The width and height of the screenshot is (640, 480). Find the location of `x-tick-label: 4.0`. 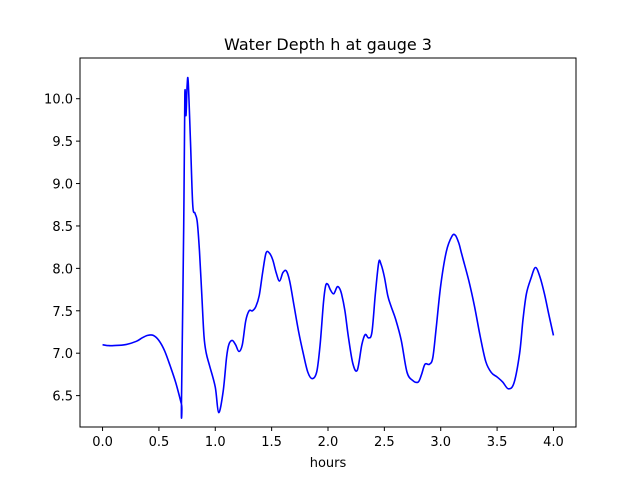

x-tick-label: 4.0 is located at coordinates (553, 442).